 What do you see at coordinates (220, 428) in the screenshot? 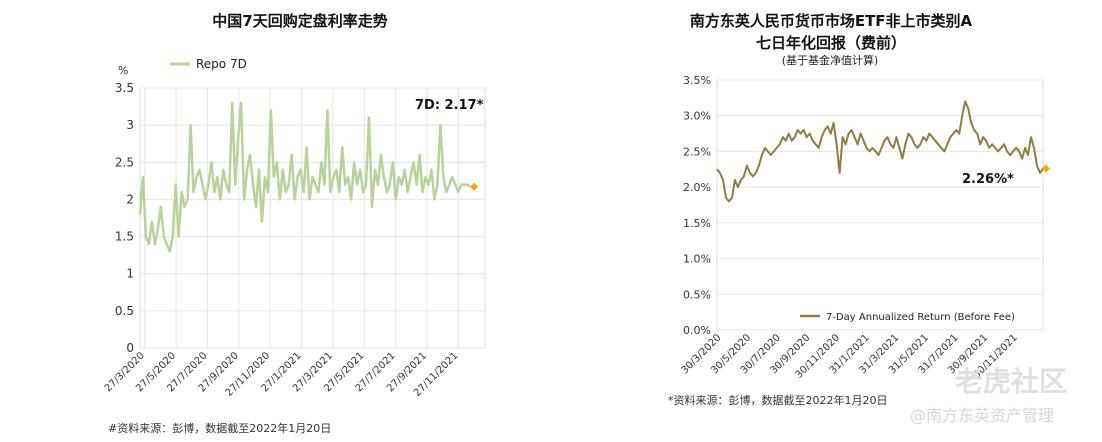
I see `left-source-note: #资料来源：彭博，数据截至2022年1月20日` at bounding box center [220, 428].